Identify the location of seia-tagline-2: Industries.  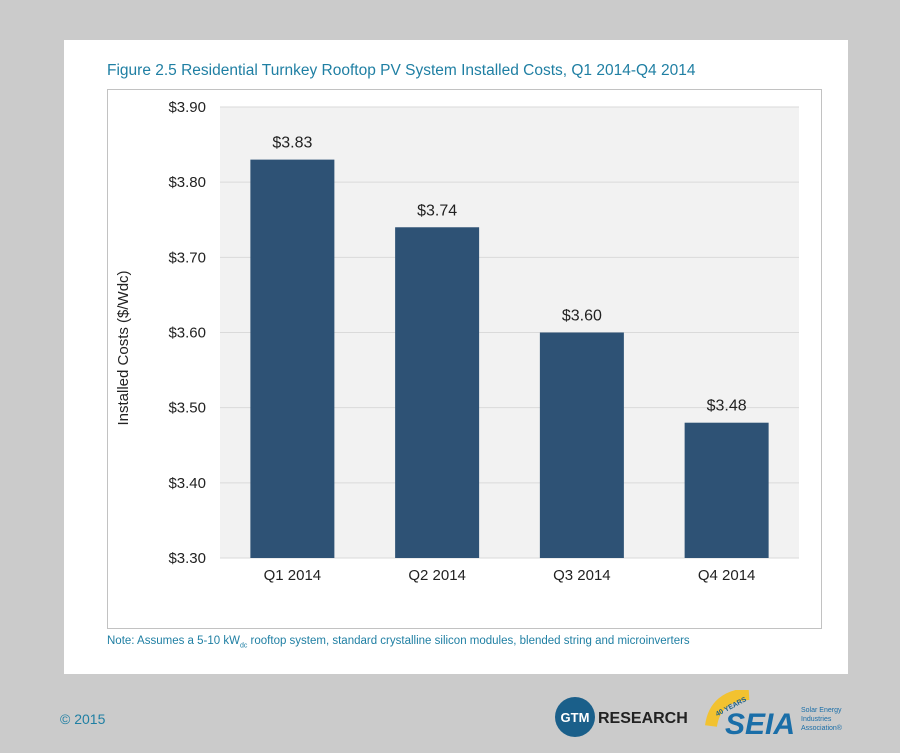
(816, 719).